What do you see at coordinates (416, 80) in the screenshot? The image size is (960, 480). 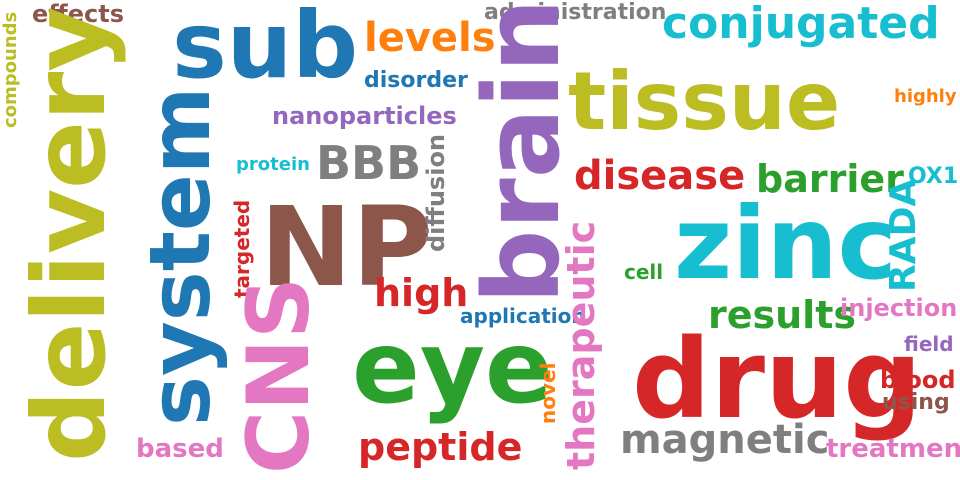 I see `word-disorder: disorder` at bounding box center [416, 80].